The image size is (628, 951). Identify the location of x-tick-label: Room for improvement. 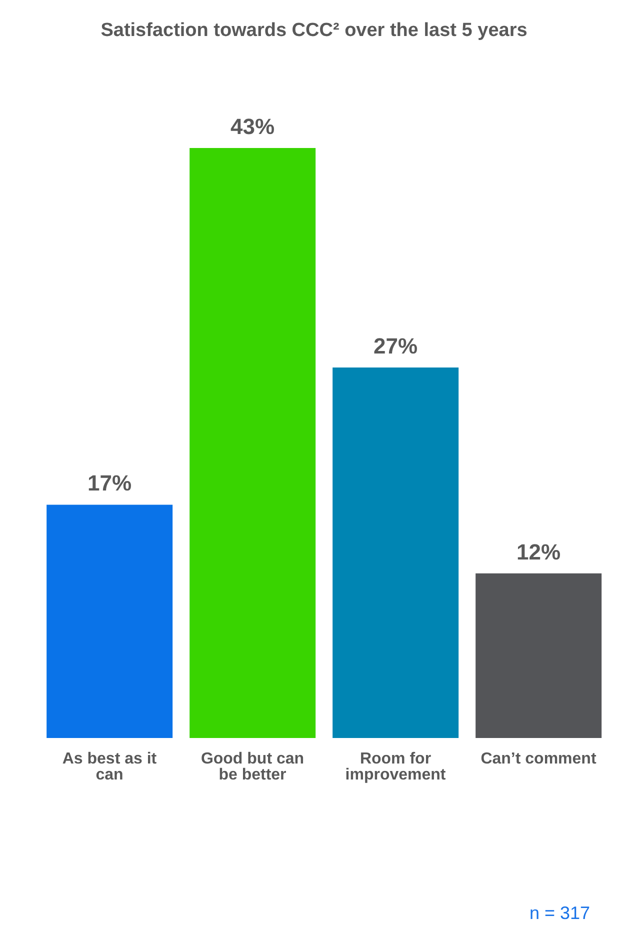
(395, 767).